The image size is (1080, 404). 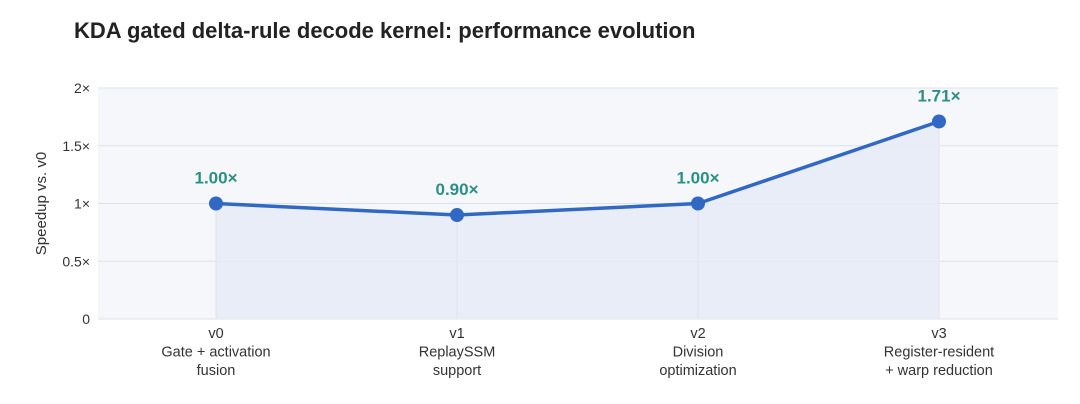 What do you see at coordinates (76, 146) in the screenshot?
I see `y-tick-label: 1.5×` at bounding box center [76, 146].